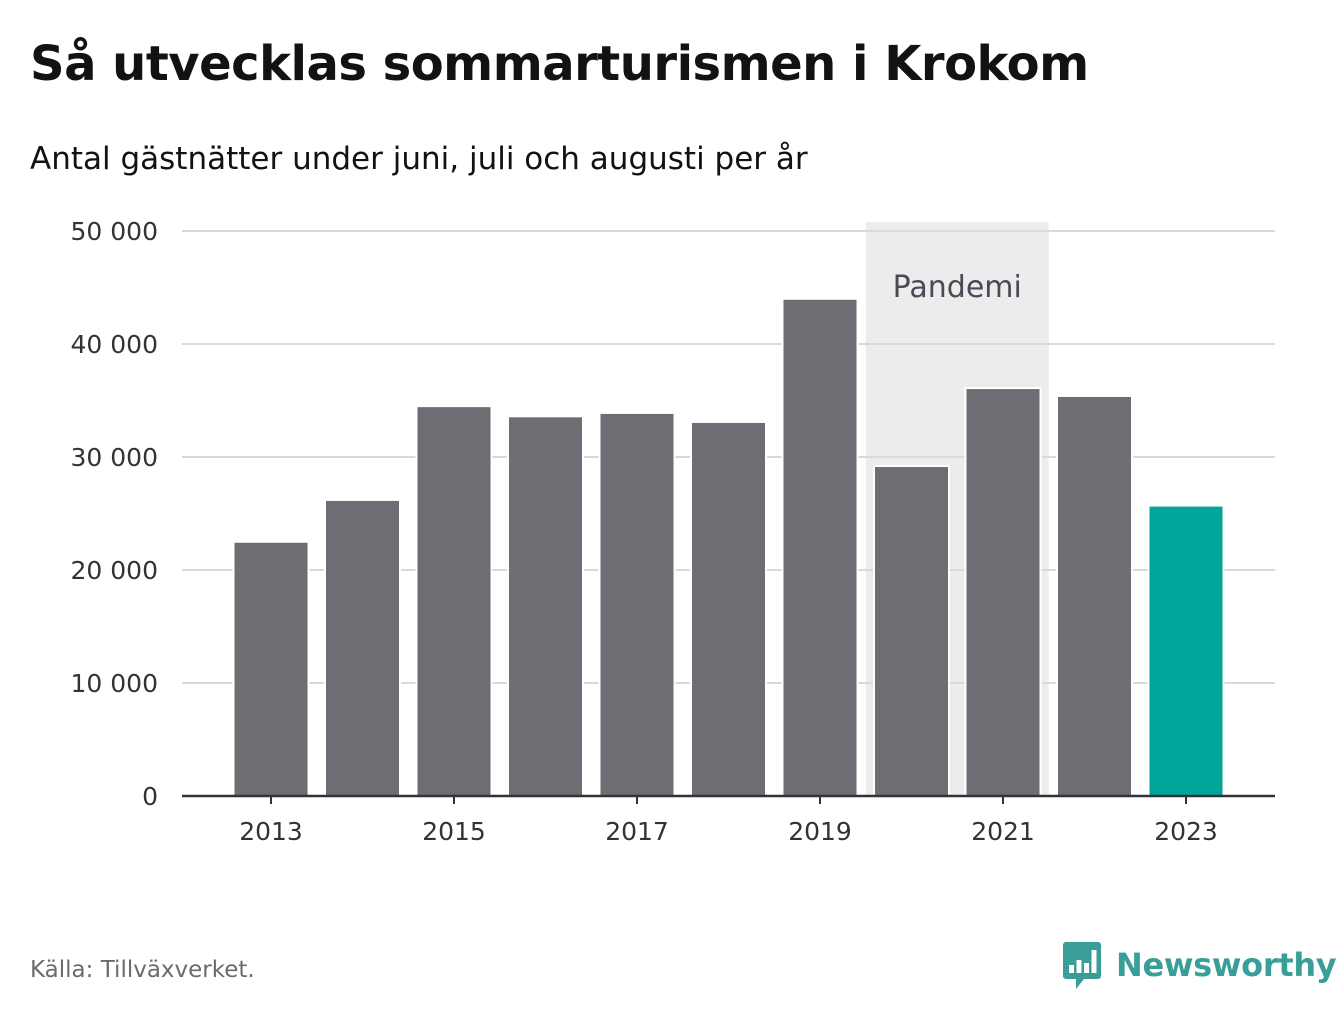  I want to click on bar-2013, so click(271, 668).